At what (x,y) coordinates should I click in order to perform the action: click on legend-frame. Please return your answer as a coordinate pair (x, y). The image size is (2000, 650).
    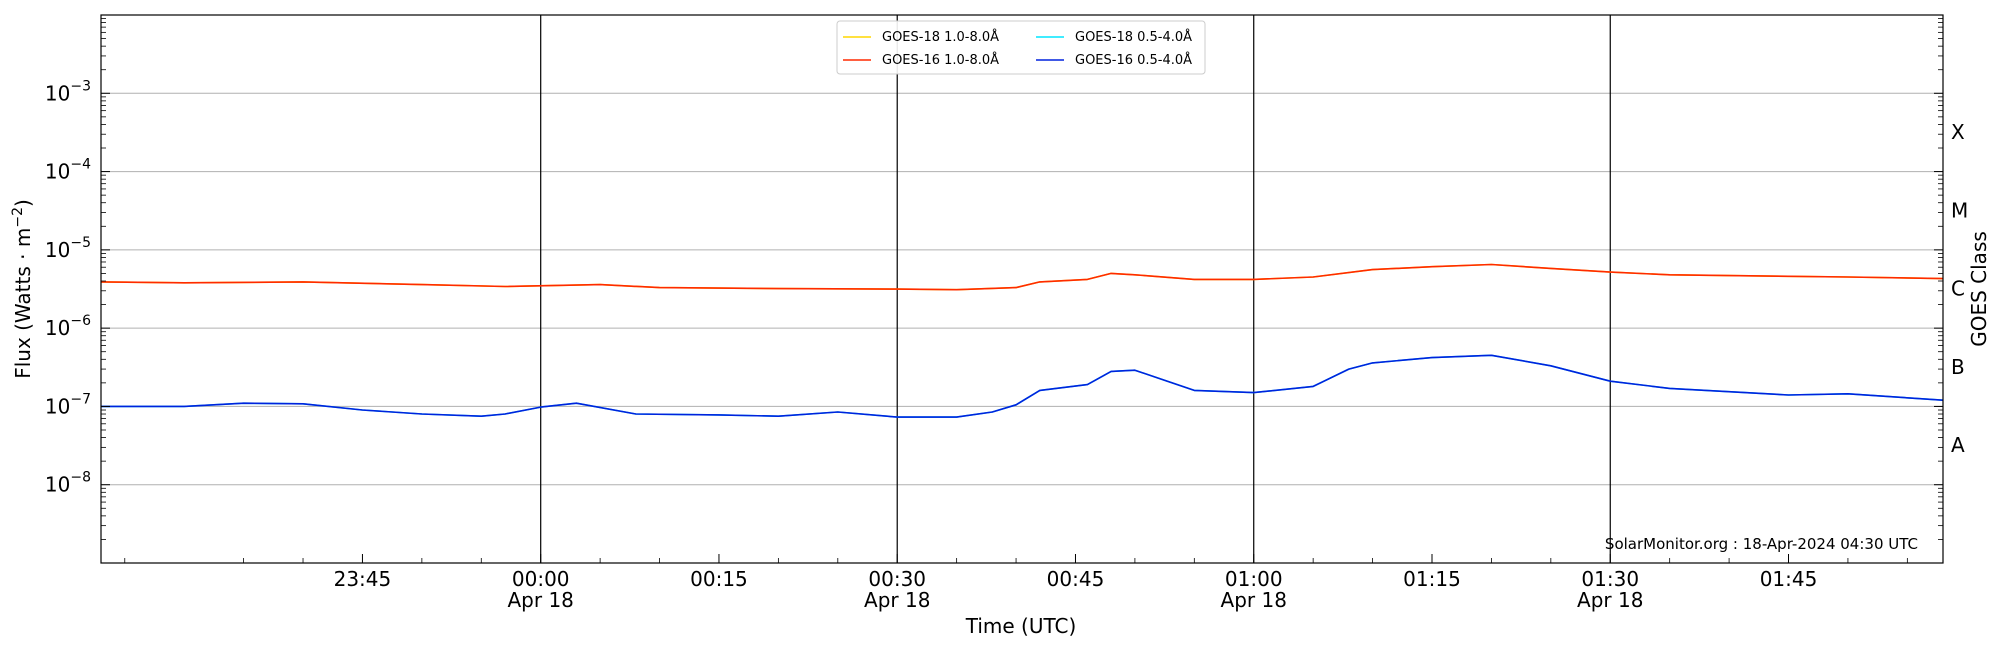
    Looking at the image, I should click on (1021, 47).